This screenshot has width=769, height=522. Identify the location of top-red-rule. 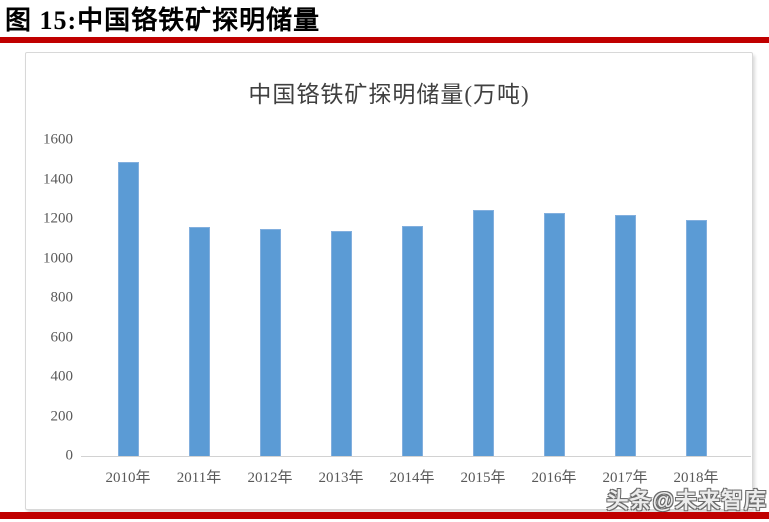
(384, 40).